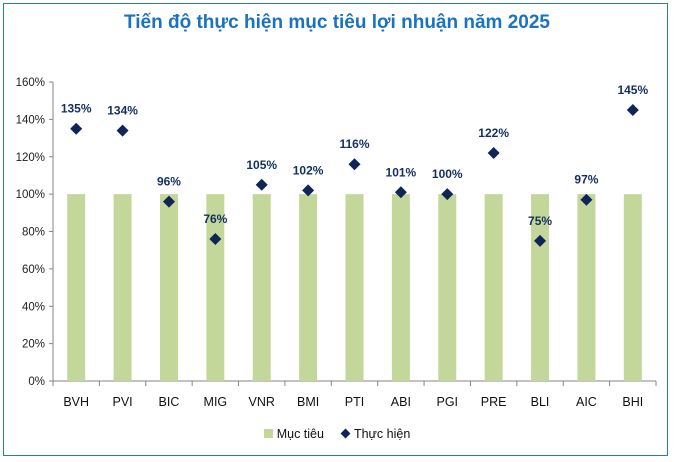  Describe the element at coordinates (33, 270) in the screenshot. I see `y-tick-label: 60%` at that location.